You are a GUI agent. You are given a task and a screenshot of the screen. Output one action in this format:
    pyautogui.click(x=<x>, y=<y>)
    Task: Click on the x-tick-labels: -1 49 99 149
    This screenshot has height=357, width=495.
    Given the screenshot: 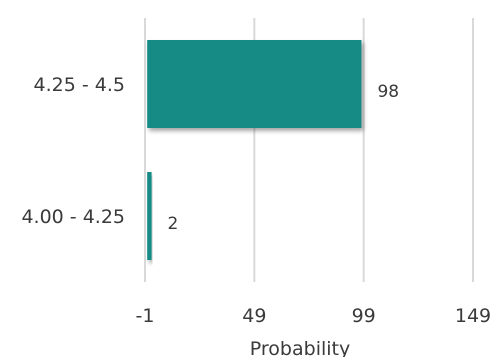 What is the action you would take?
    pyautogui.click(x=314, y=316)
    